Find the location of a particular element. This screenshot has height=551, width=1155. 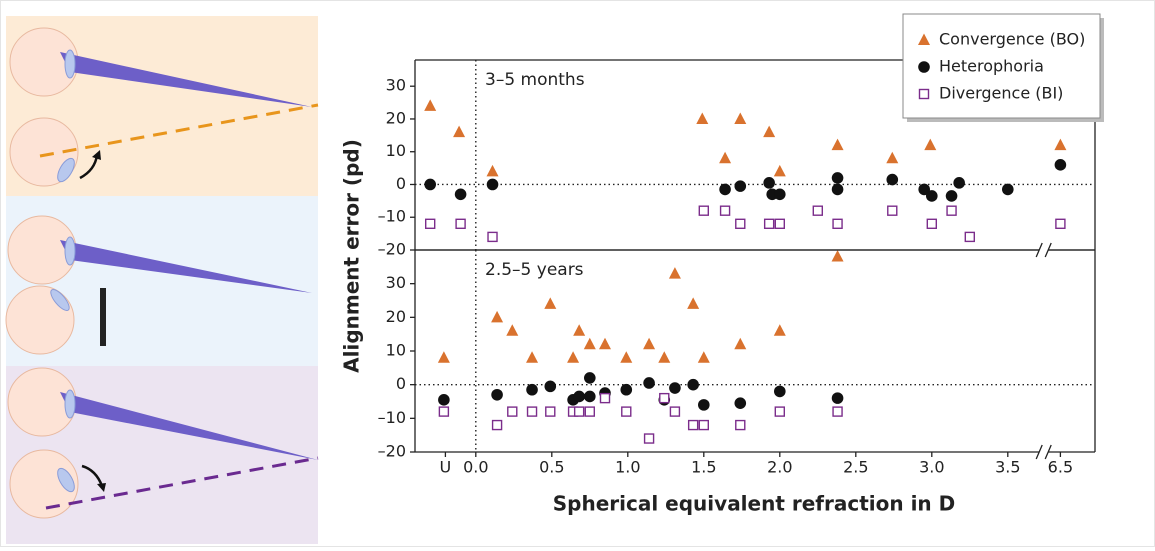

x-tick-label: 0.0 is located at coordinates (475, 467).